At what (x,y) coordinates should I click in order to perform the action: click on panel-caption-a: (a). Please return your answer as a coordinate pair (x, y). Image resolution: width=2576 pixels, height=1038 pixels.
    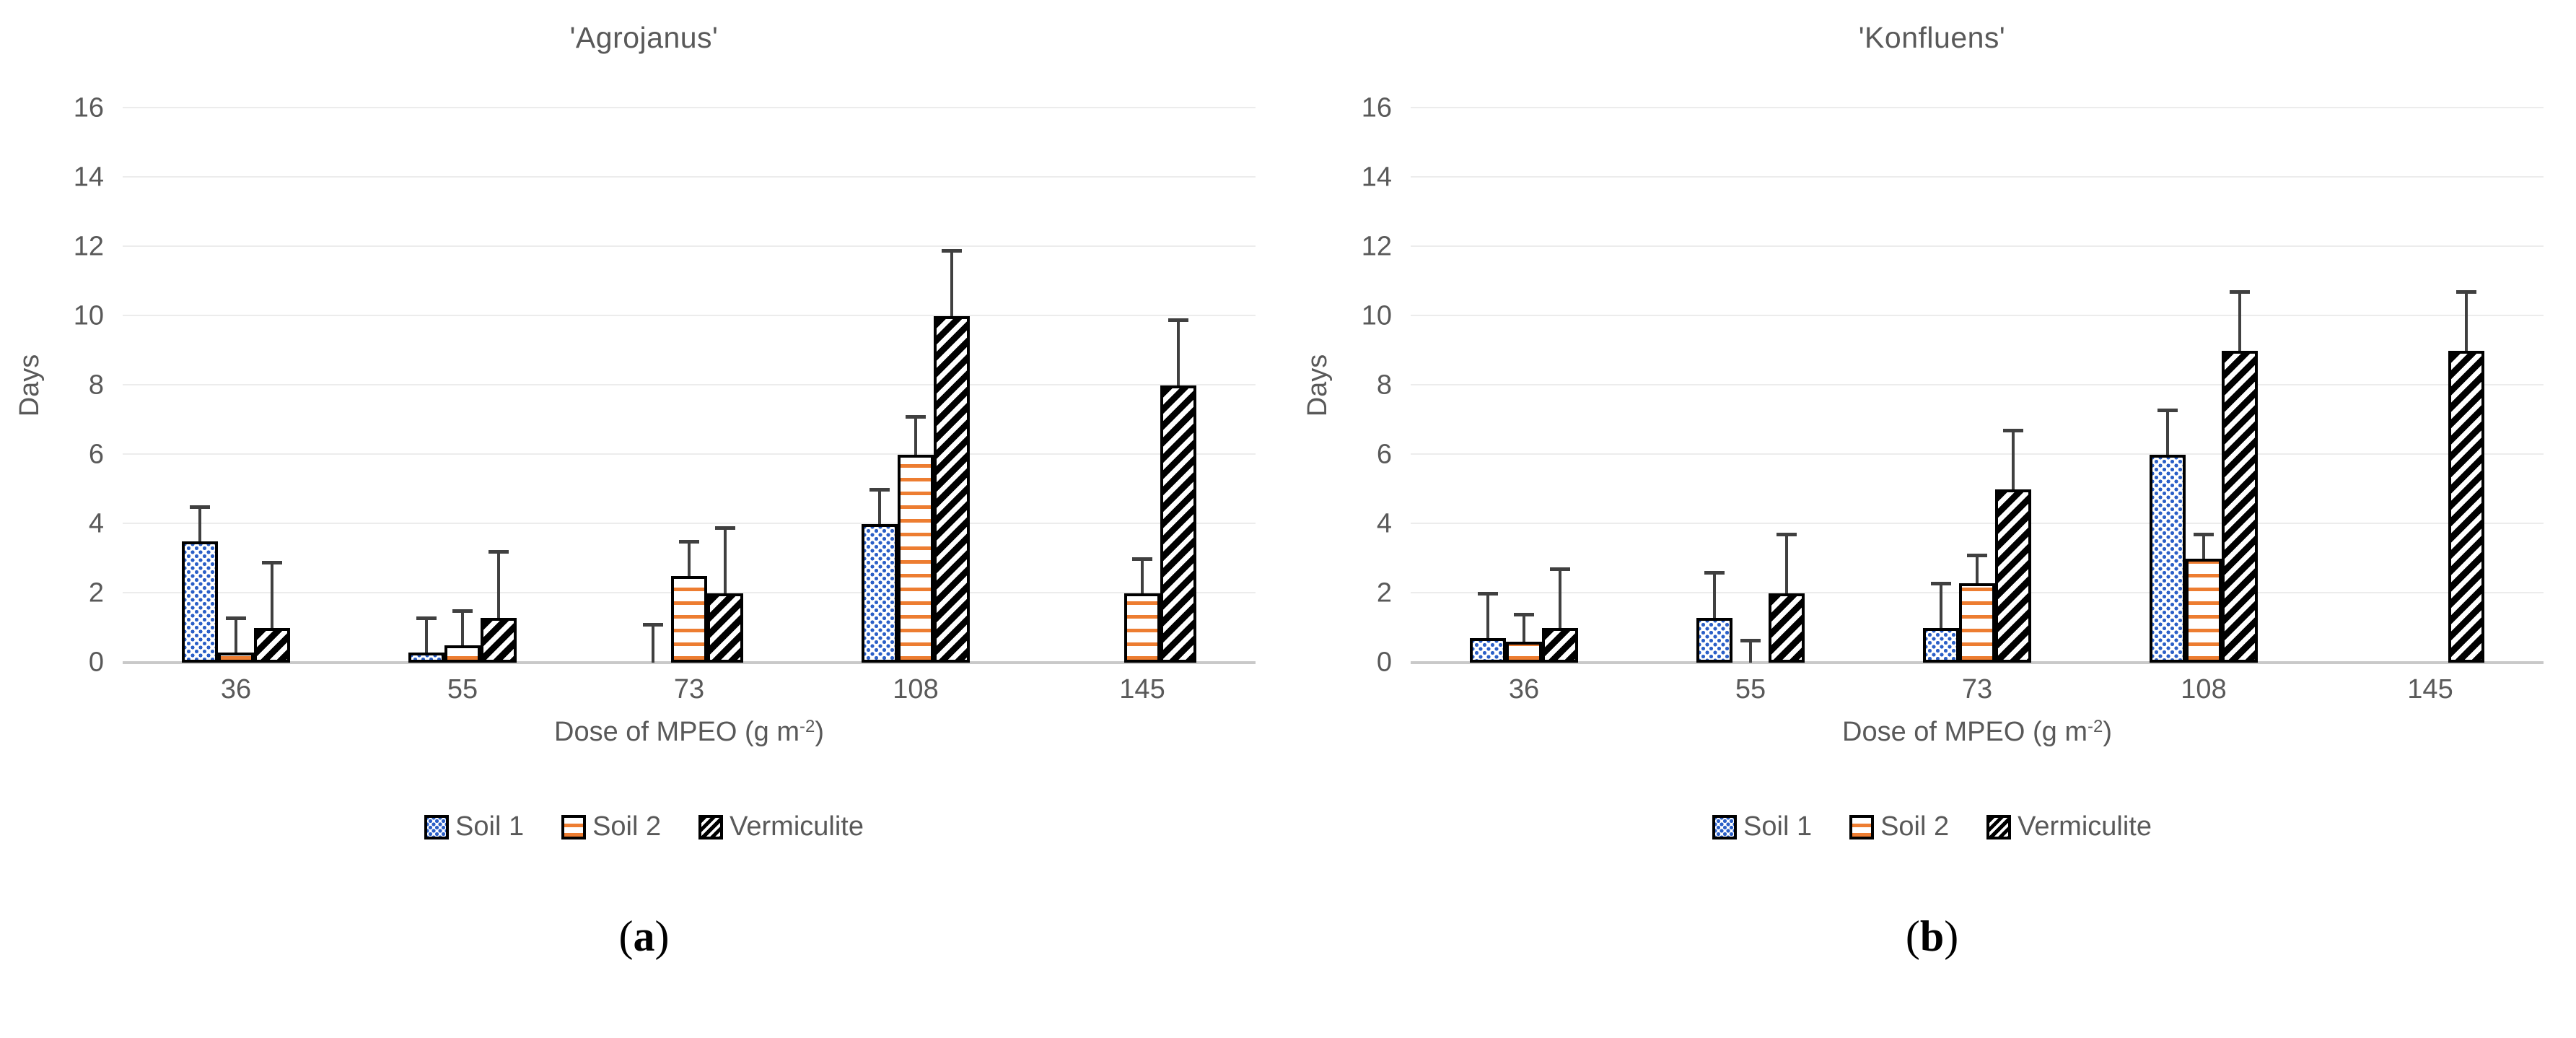
    Looking at the image, I should click on (644, 936).